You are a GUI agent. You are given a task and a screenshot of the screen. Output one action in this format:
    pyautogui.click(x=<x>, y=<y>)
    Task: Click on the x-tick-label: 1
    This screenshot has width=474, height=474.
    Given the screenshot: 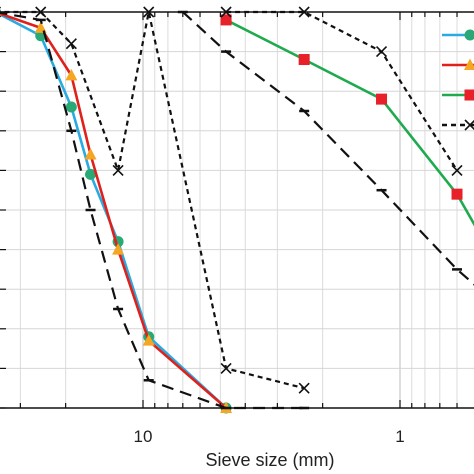 What is the action you would take?
    pyautogui.click(x=399, y=436)
    